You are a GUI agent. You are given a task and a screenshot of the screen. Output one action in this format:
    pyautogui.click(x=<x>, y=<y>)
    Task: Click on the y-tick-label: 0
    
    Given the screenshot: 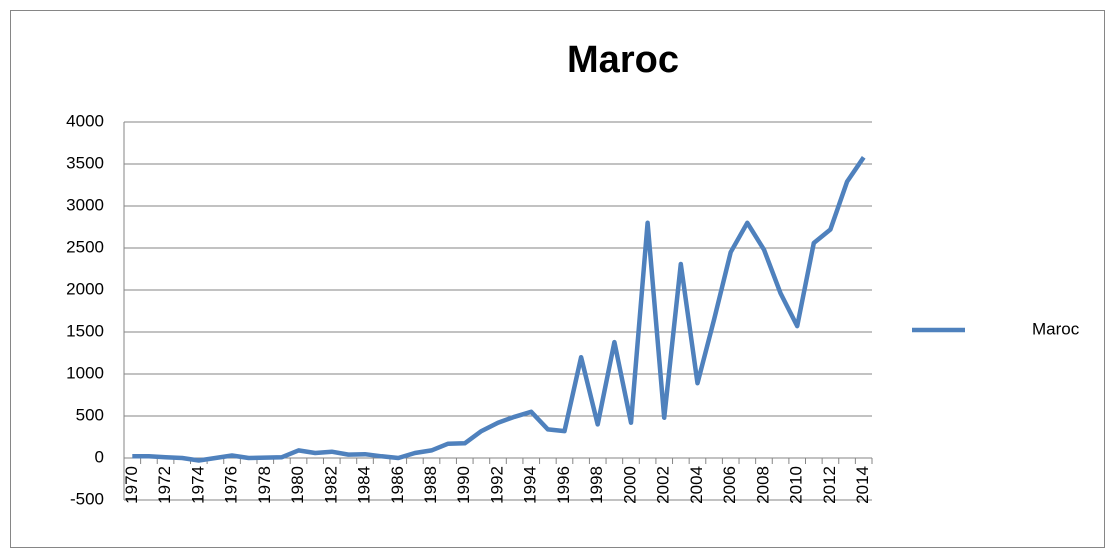 What is the action you would take?
    pyautogui.click(x=99, y=456)
    